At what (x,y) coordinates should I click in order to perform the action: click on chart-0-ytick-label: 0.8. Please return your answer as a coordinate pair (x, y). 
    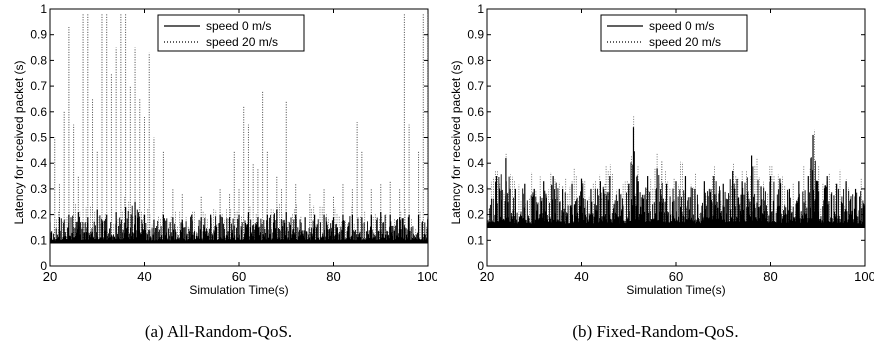
    Looking at the image, I should click on (38, 60).